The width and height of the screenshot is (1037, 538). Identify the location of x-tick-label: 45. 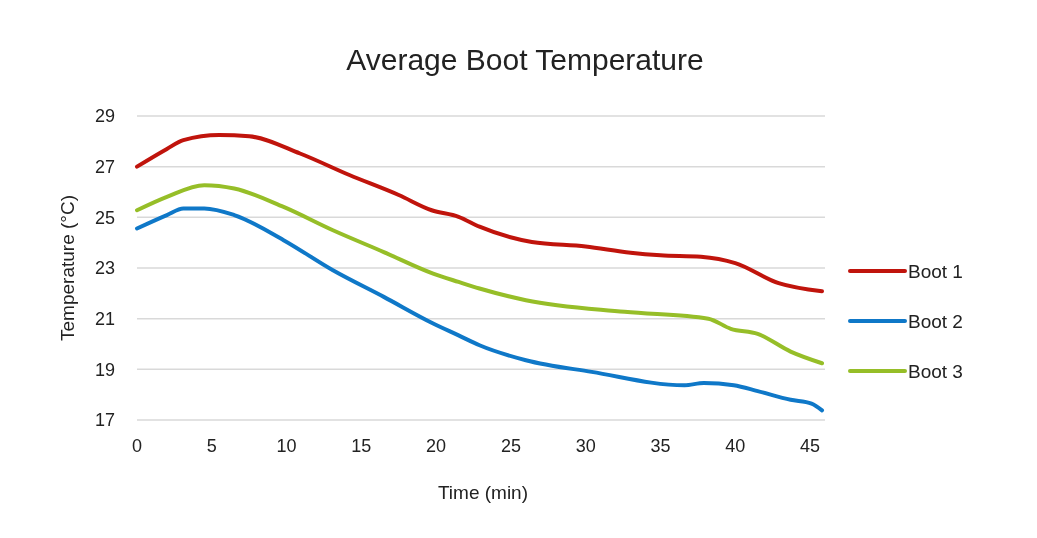
(810, 446).